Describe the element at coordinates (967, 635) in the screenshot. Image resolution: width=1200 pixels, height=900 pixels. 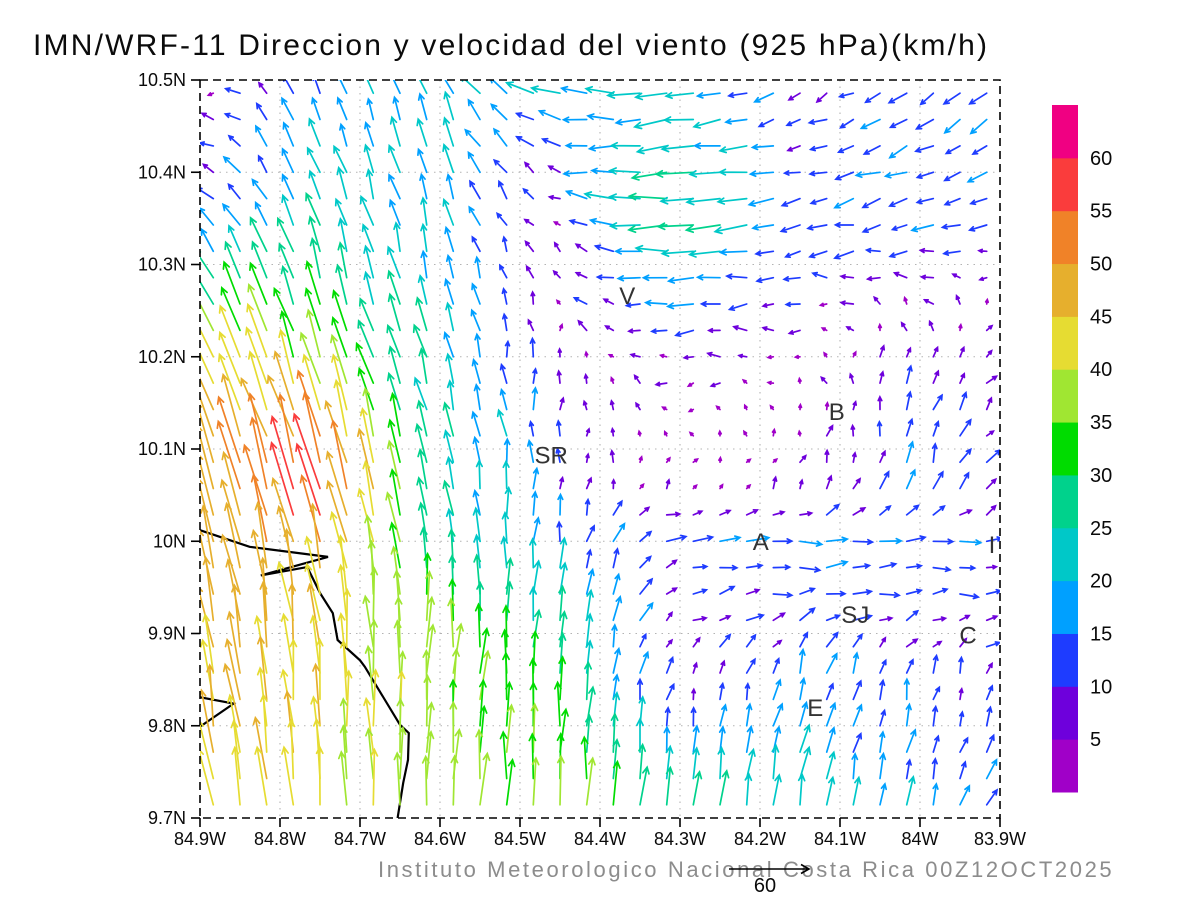
I see `station-label: C` at that location.